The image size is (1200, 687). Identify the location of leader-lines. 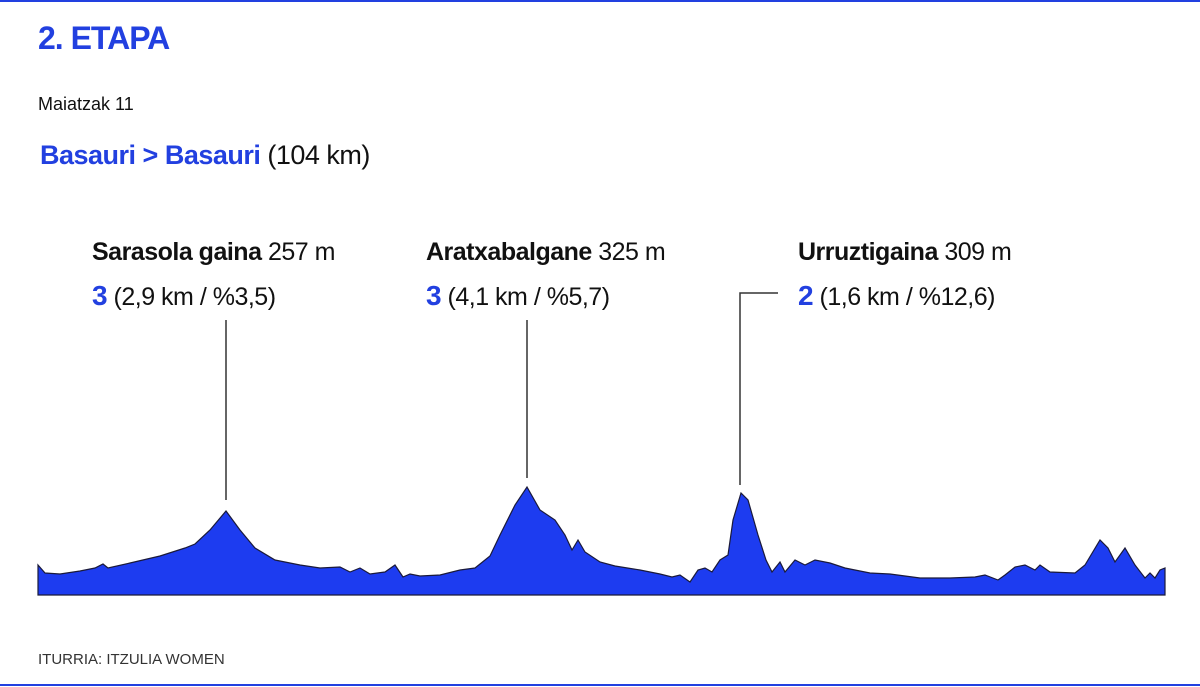
(501, 396).